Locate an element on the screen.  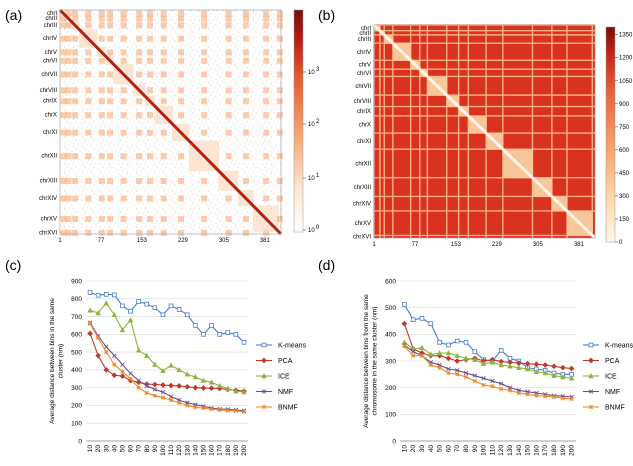
x-tick-label: 50 is located at coordinates (440, 449).